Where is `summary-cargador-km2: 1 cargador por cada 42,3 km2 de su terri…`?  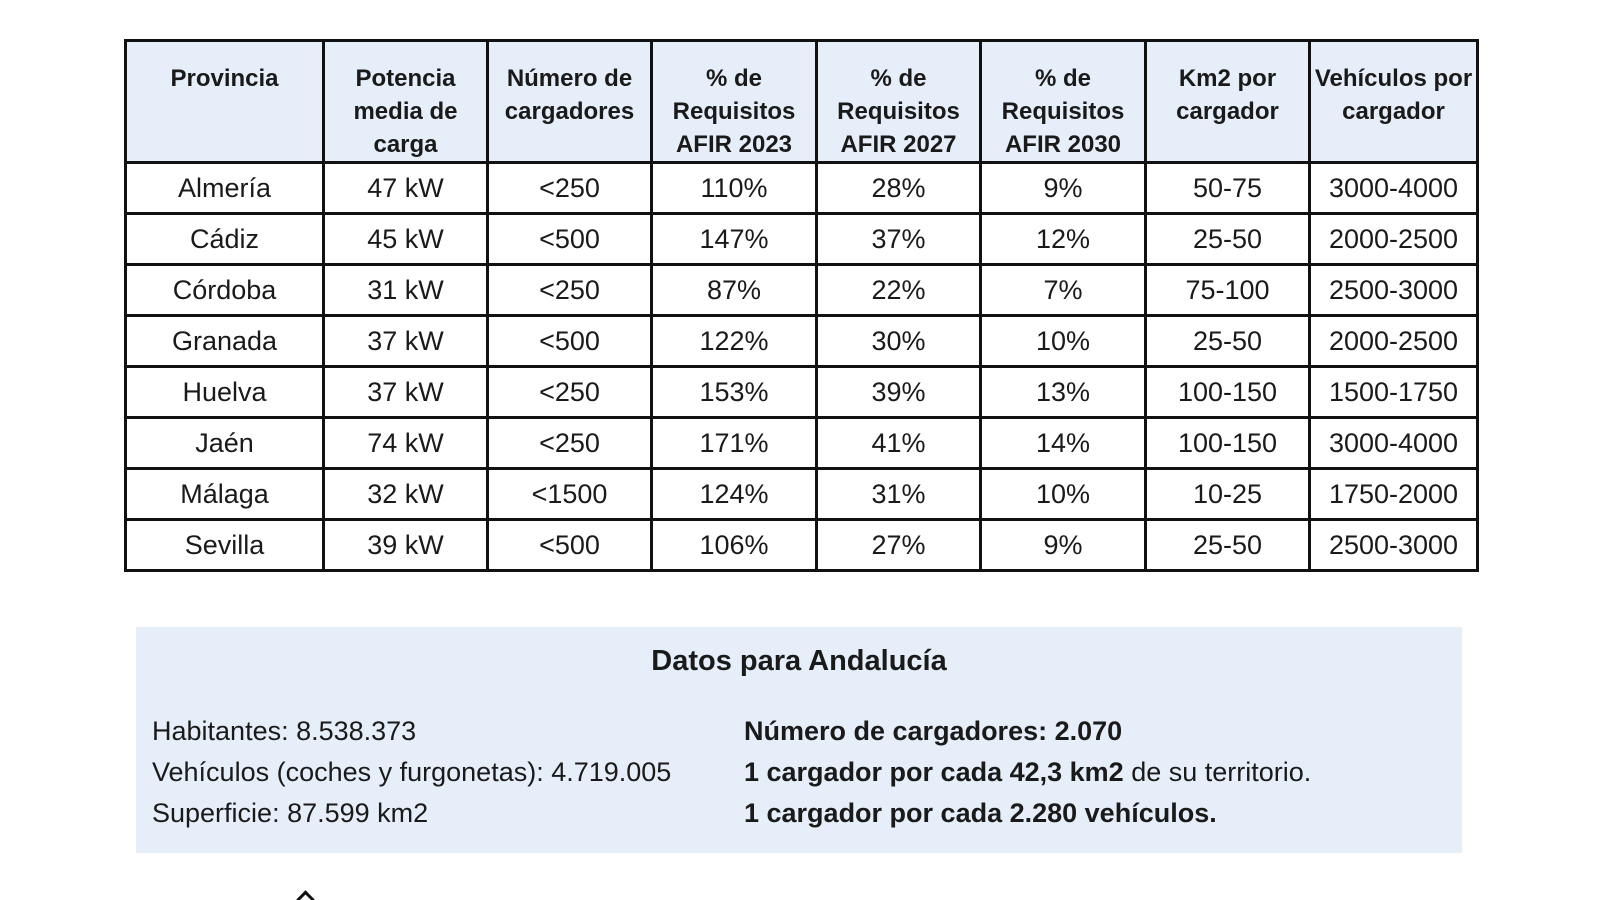
summary-cargador-km2: 1 cargador por cada 42,3 km2 de su terri… is located at coordinates (1027, 772).